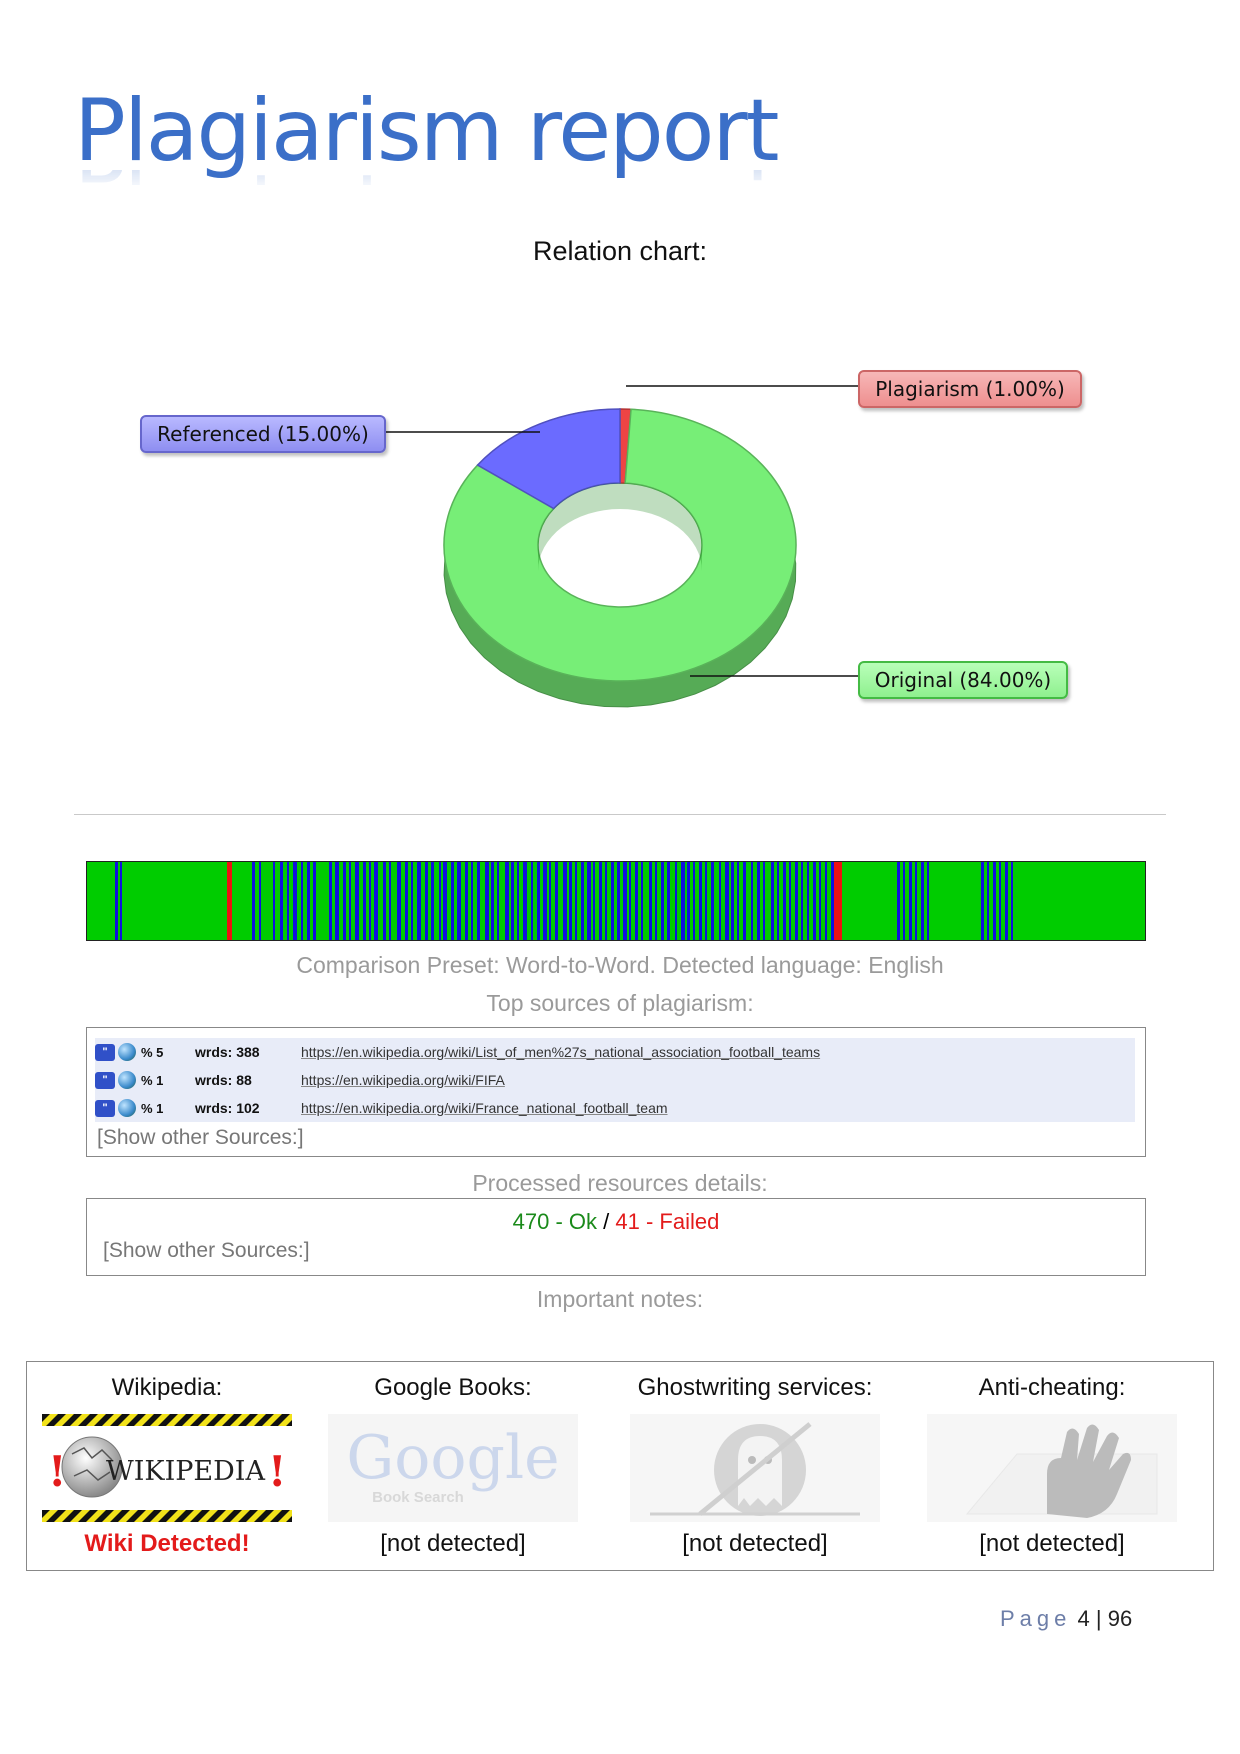 Image resolution: width=1240 pixels, height=1754 pixels. I want to click on note-anti-cheating: Anti-cheating: [not detected], so click(1052, 1466).